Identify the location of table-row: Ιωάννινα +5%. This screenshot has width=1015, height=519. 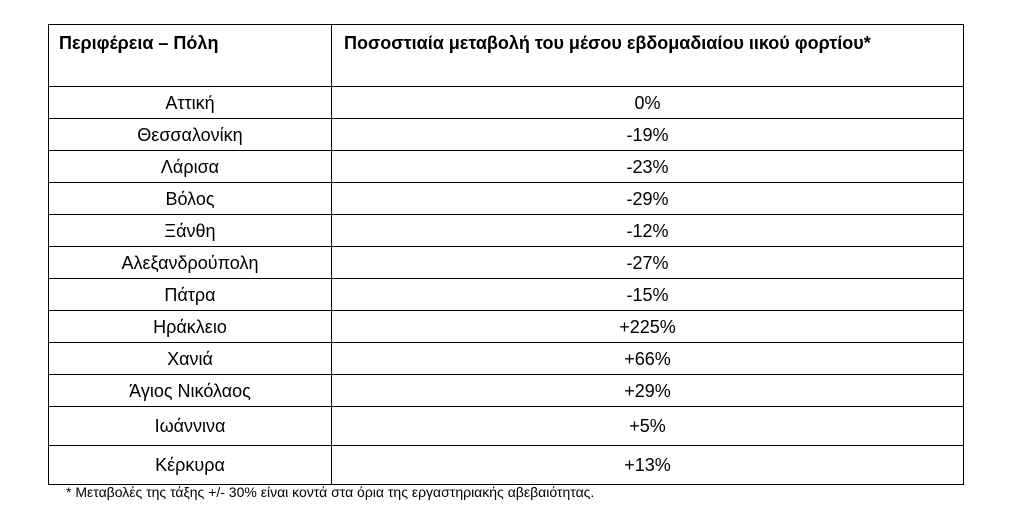
(506, 426).